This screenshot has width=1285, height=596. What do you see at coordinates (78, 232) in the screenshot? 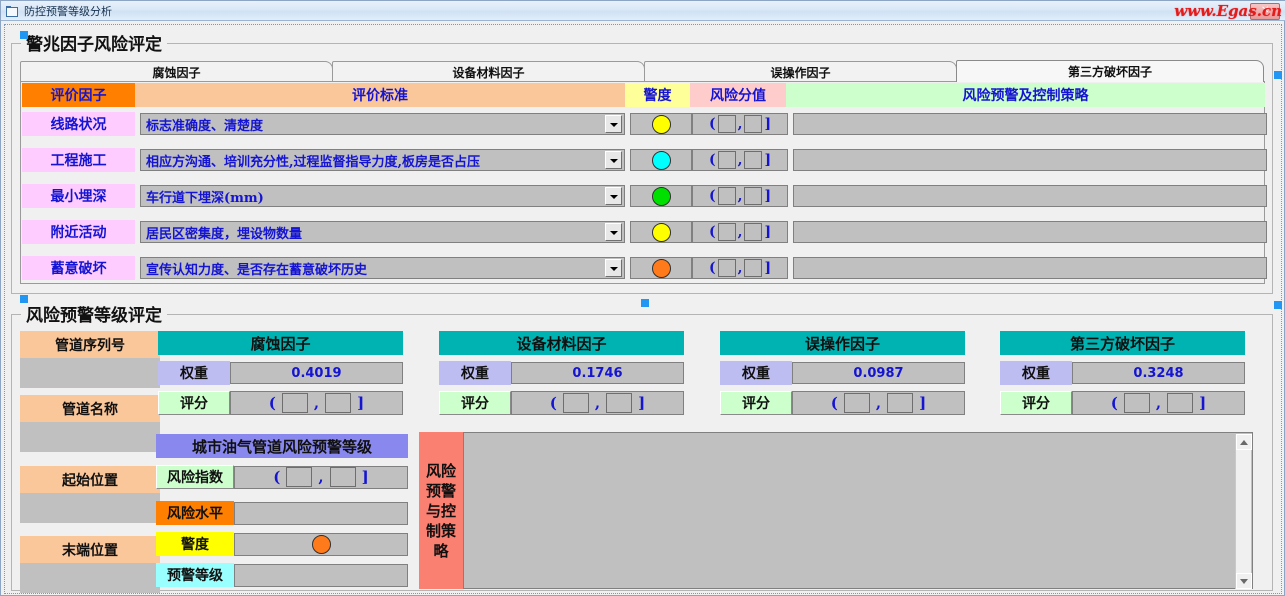
I see `row-factor-label: 附近活动` at bounding box center [78, 232].